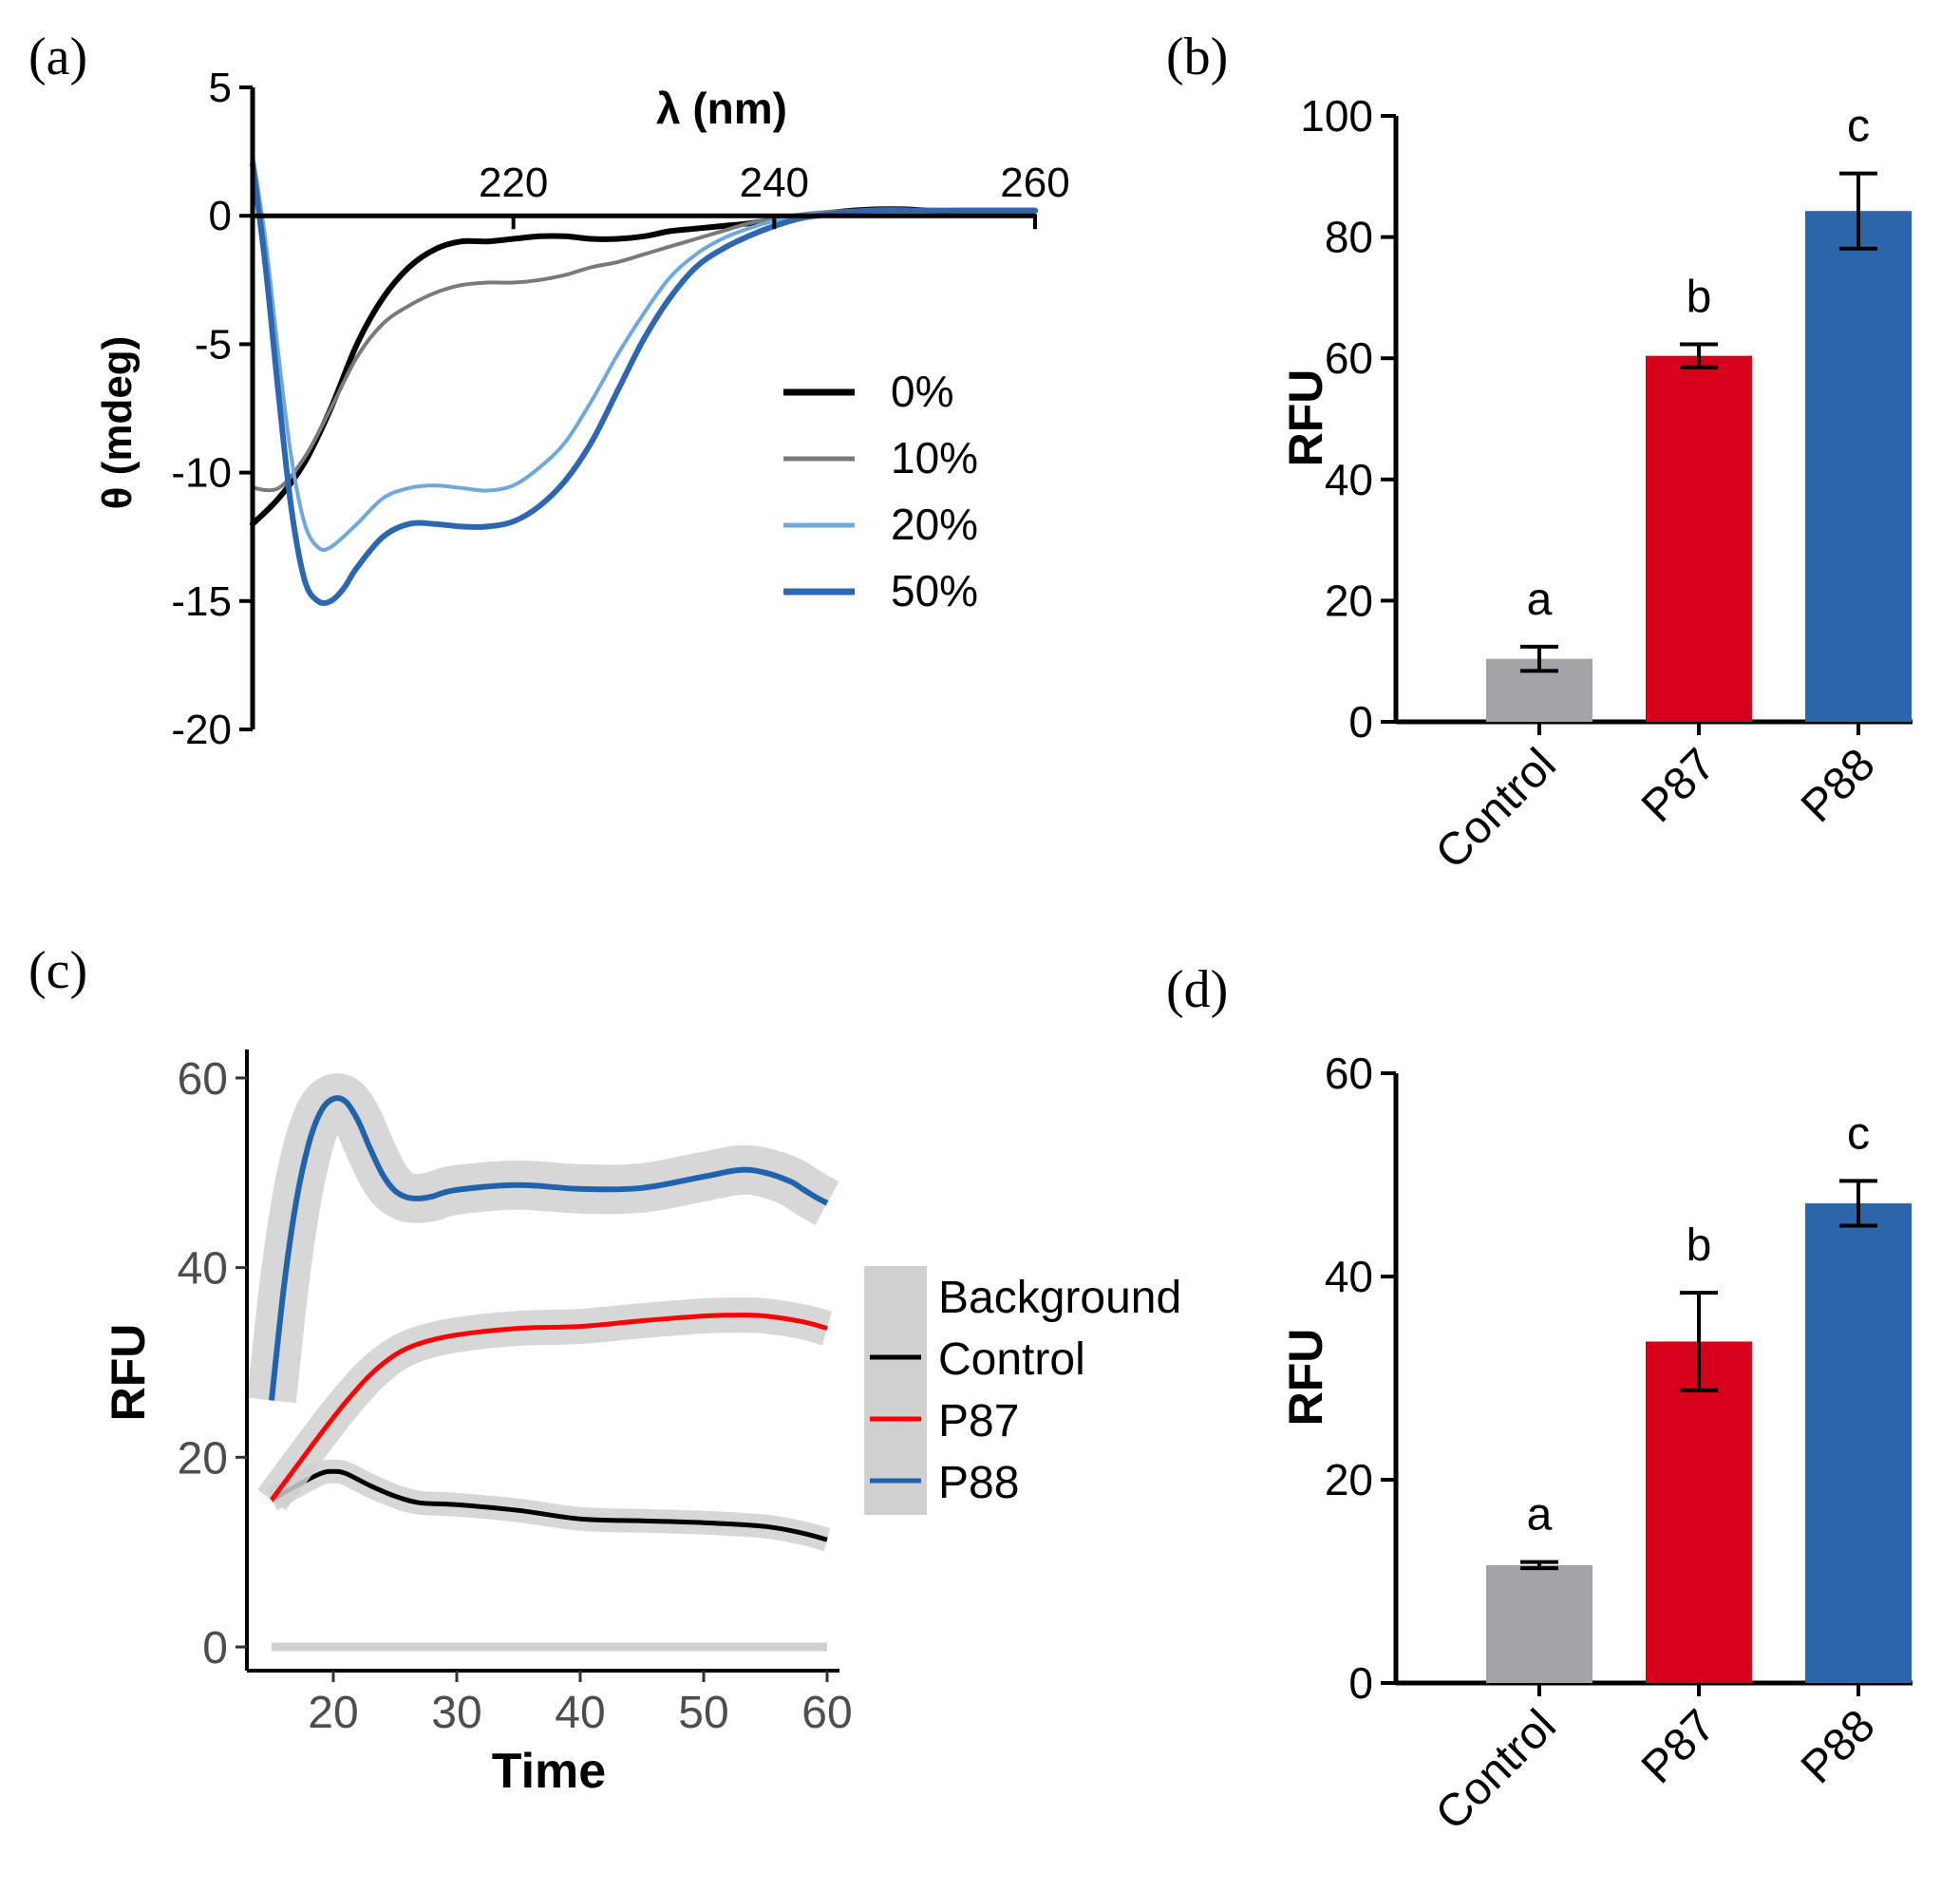  What do you see at coordinates (1539, 1624) in the screenshot?
I see `panel-d-bar-control` at bounding box center [1539, 1624].